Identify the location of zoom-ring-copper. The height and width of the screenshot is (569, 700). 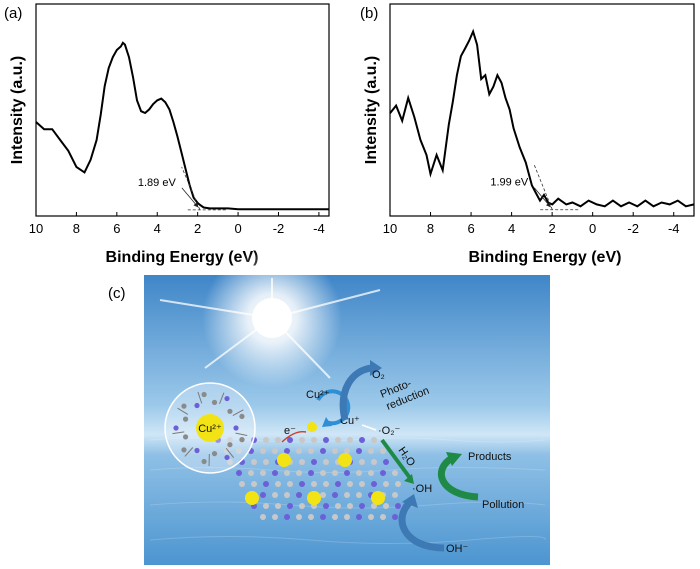
(210, 428).